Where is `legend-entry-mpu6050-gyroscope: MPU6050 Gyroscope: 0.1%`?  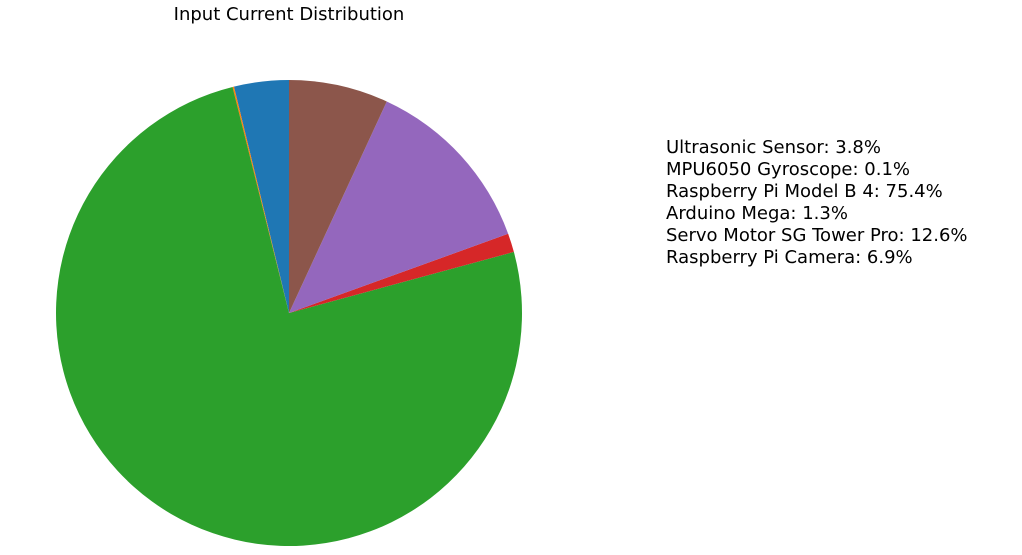 legend-entry-mpu6050-gyroscope: MPU6050 Gyroscope: 0.1% is located at coordinates (788, 169).